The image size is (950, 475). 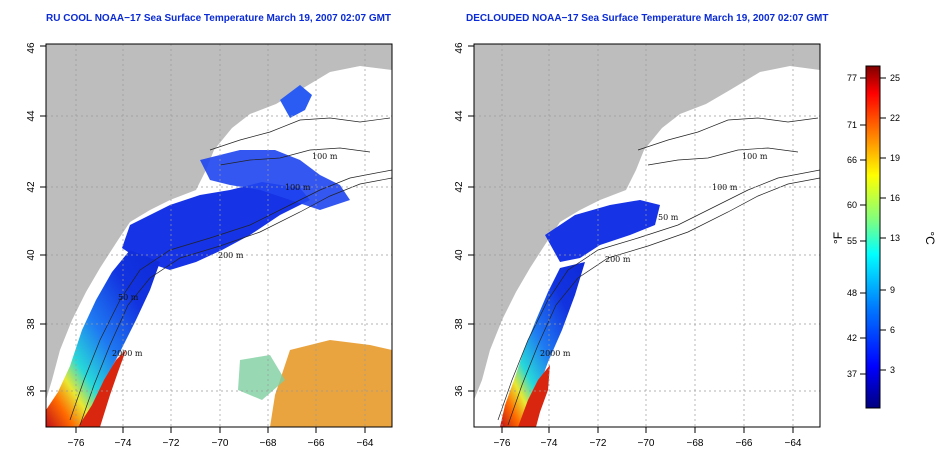 What do you see at coordinates (852, 205) in the screenshot?
I see `fahrenheit-label: 60` at bounding box center [852, 205].